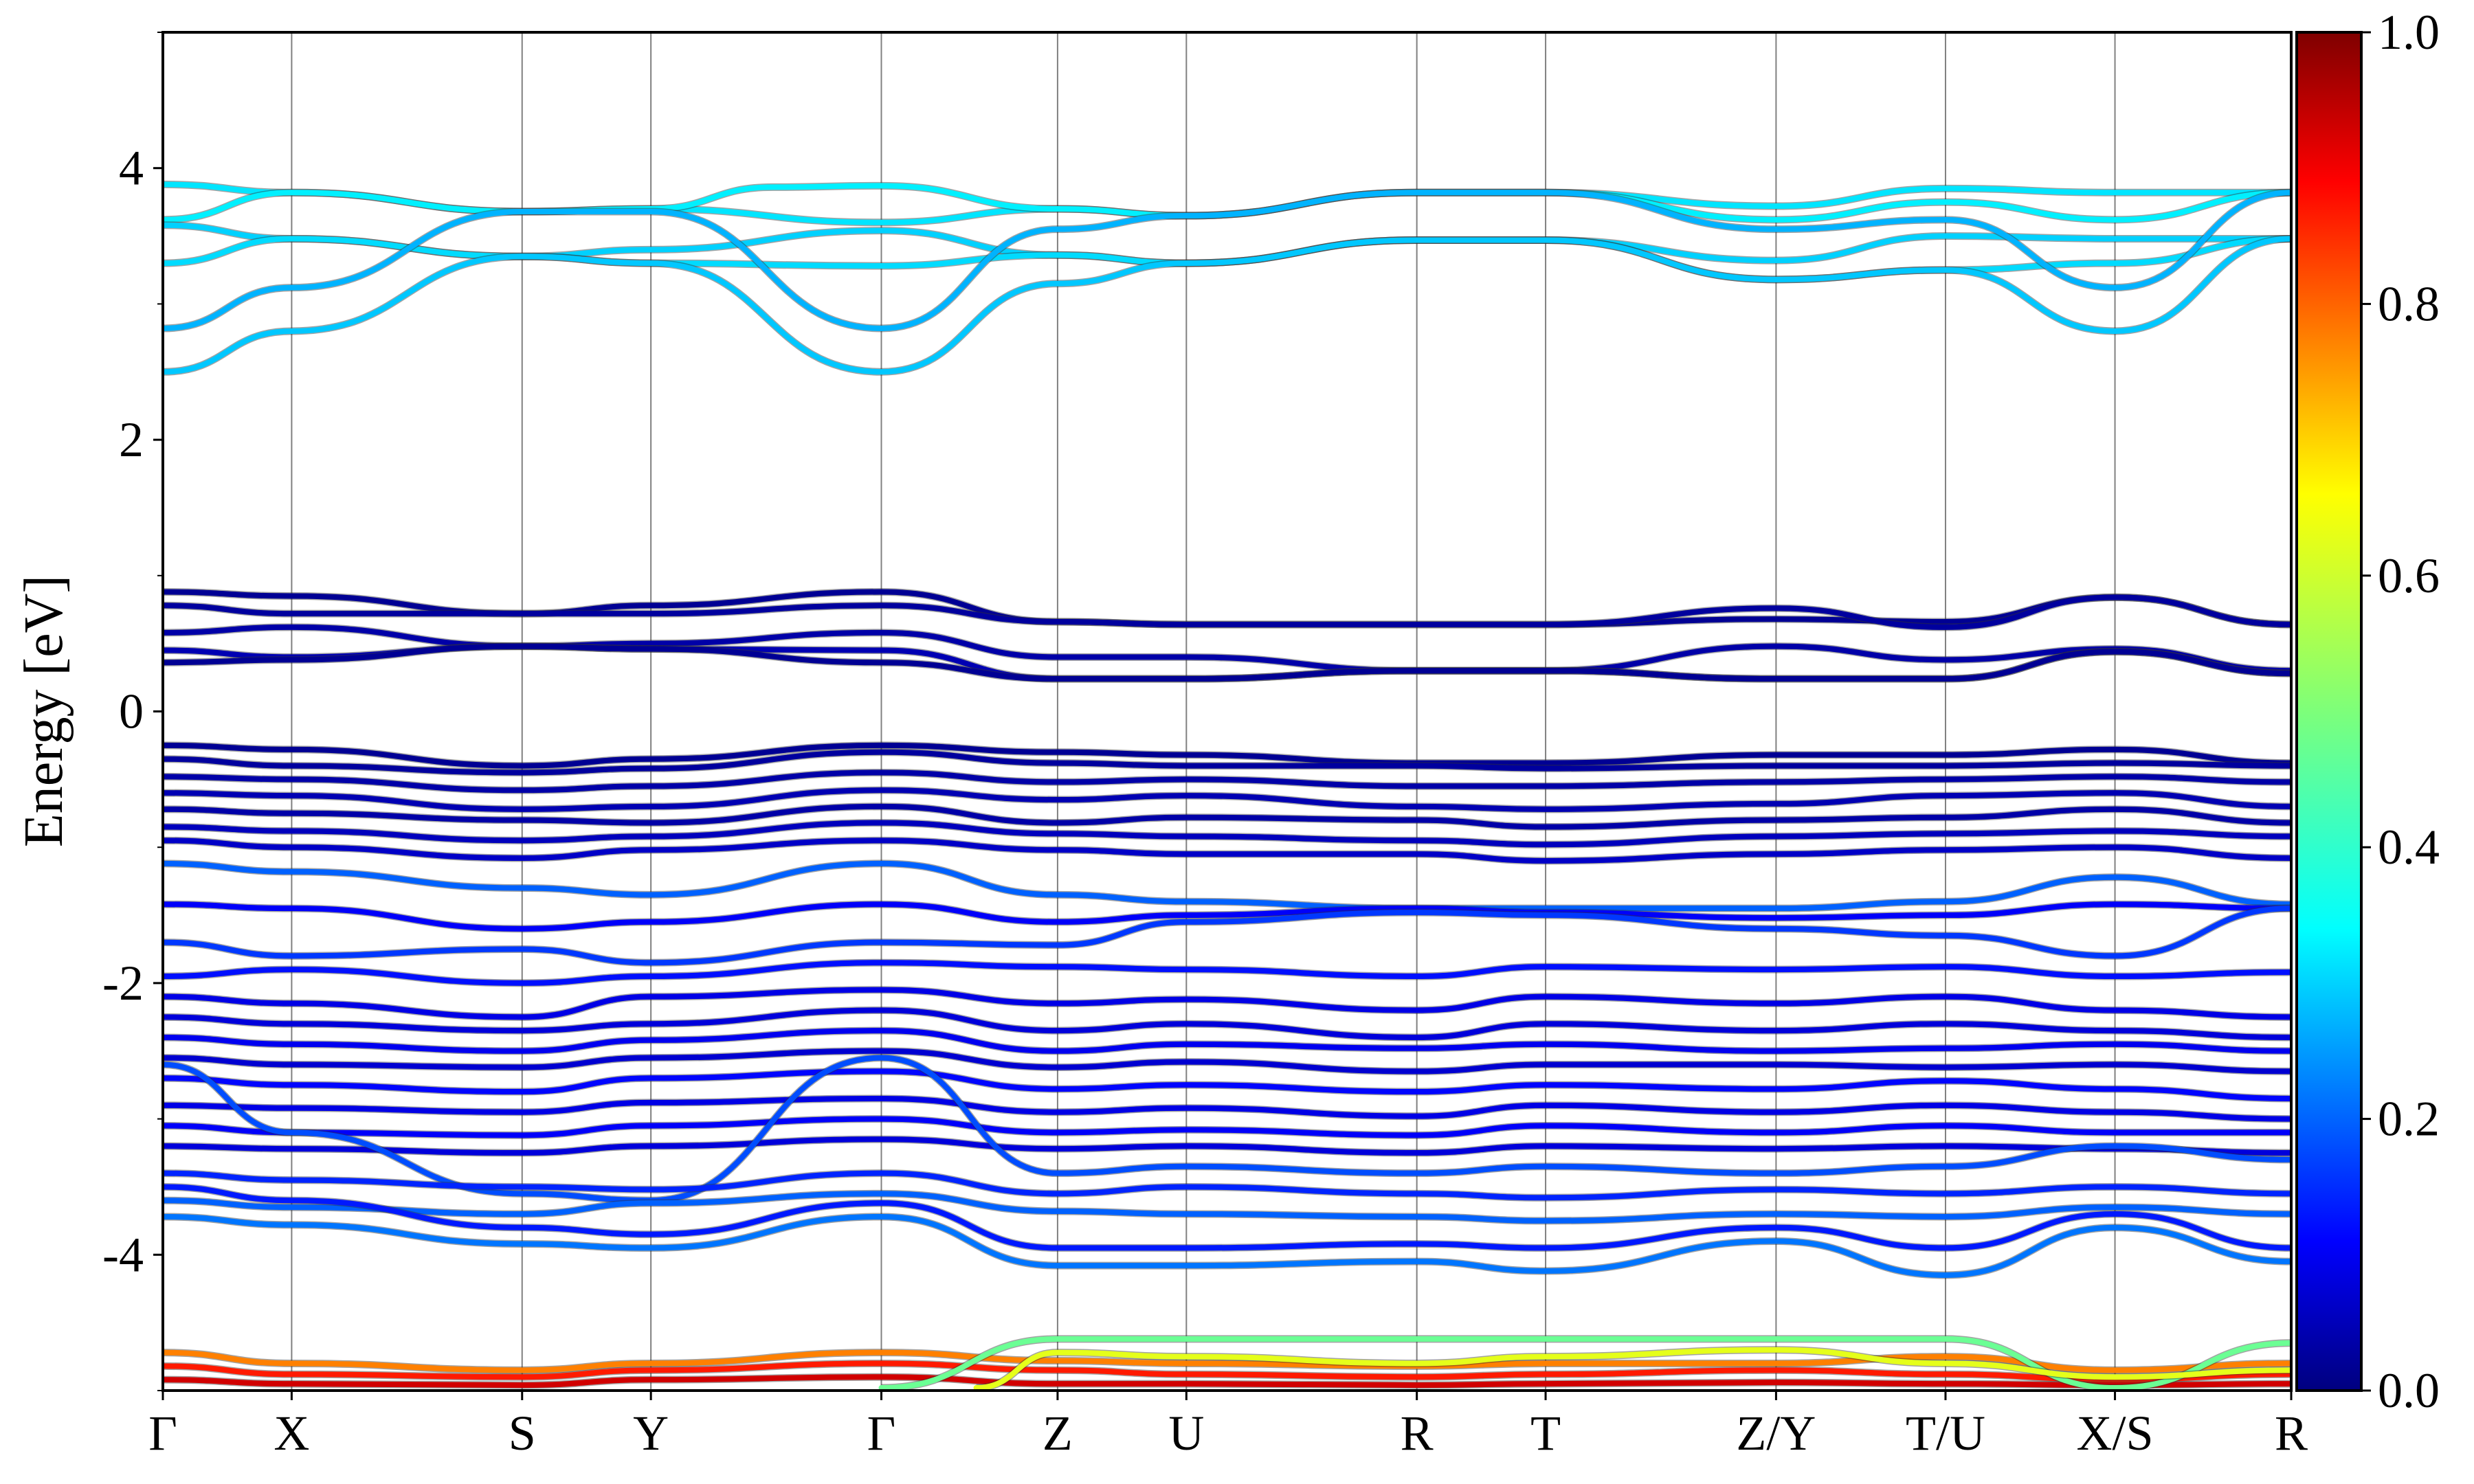 This screenshot has height=1484, width=2474. Describe the element at coordinates (2115, 1434) in the screenshot. I see `x-tick-label: X/S` at that location.